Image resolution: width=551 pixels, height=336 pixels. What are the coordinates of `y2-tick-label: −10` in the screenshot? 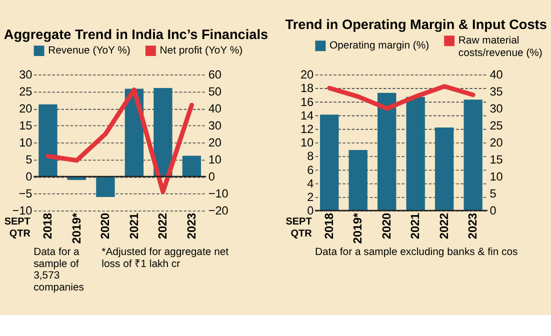 It's located at (218, 193).